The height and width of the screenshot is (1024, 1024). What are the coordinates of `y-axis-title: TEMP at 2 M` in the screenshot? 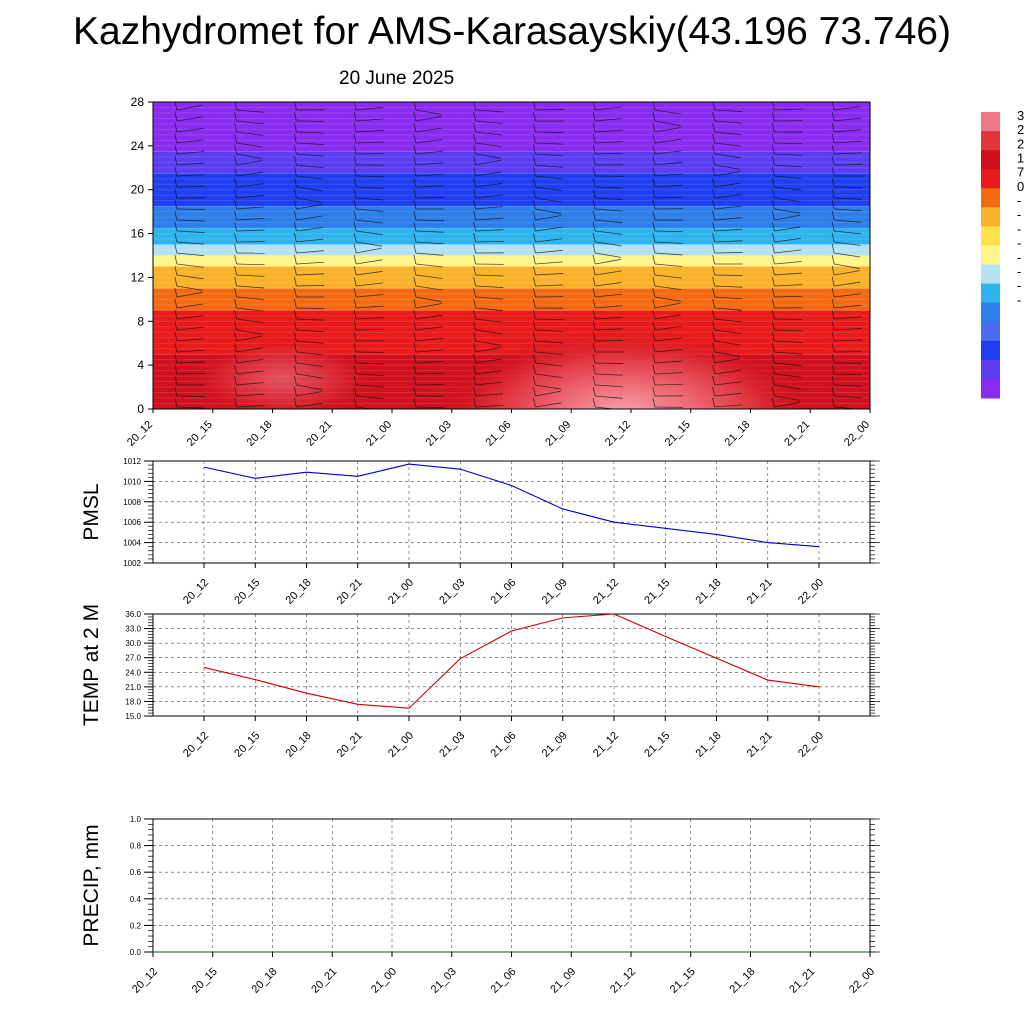 It's located at (91, 665).